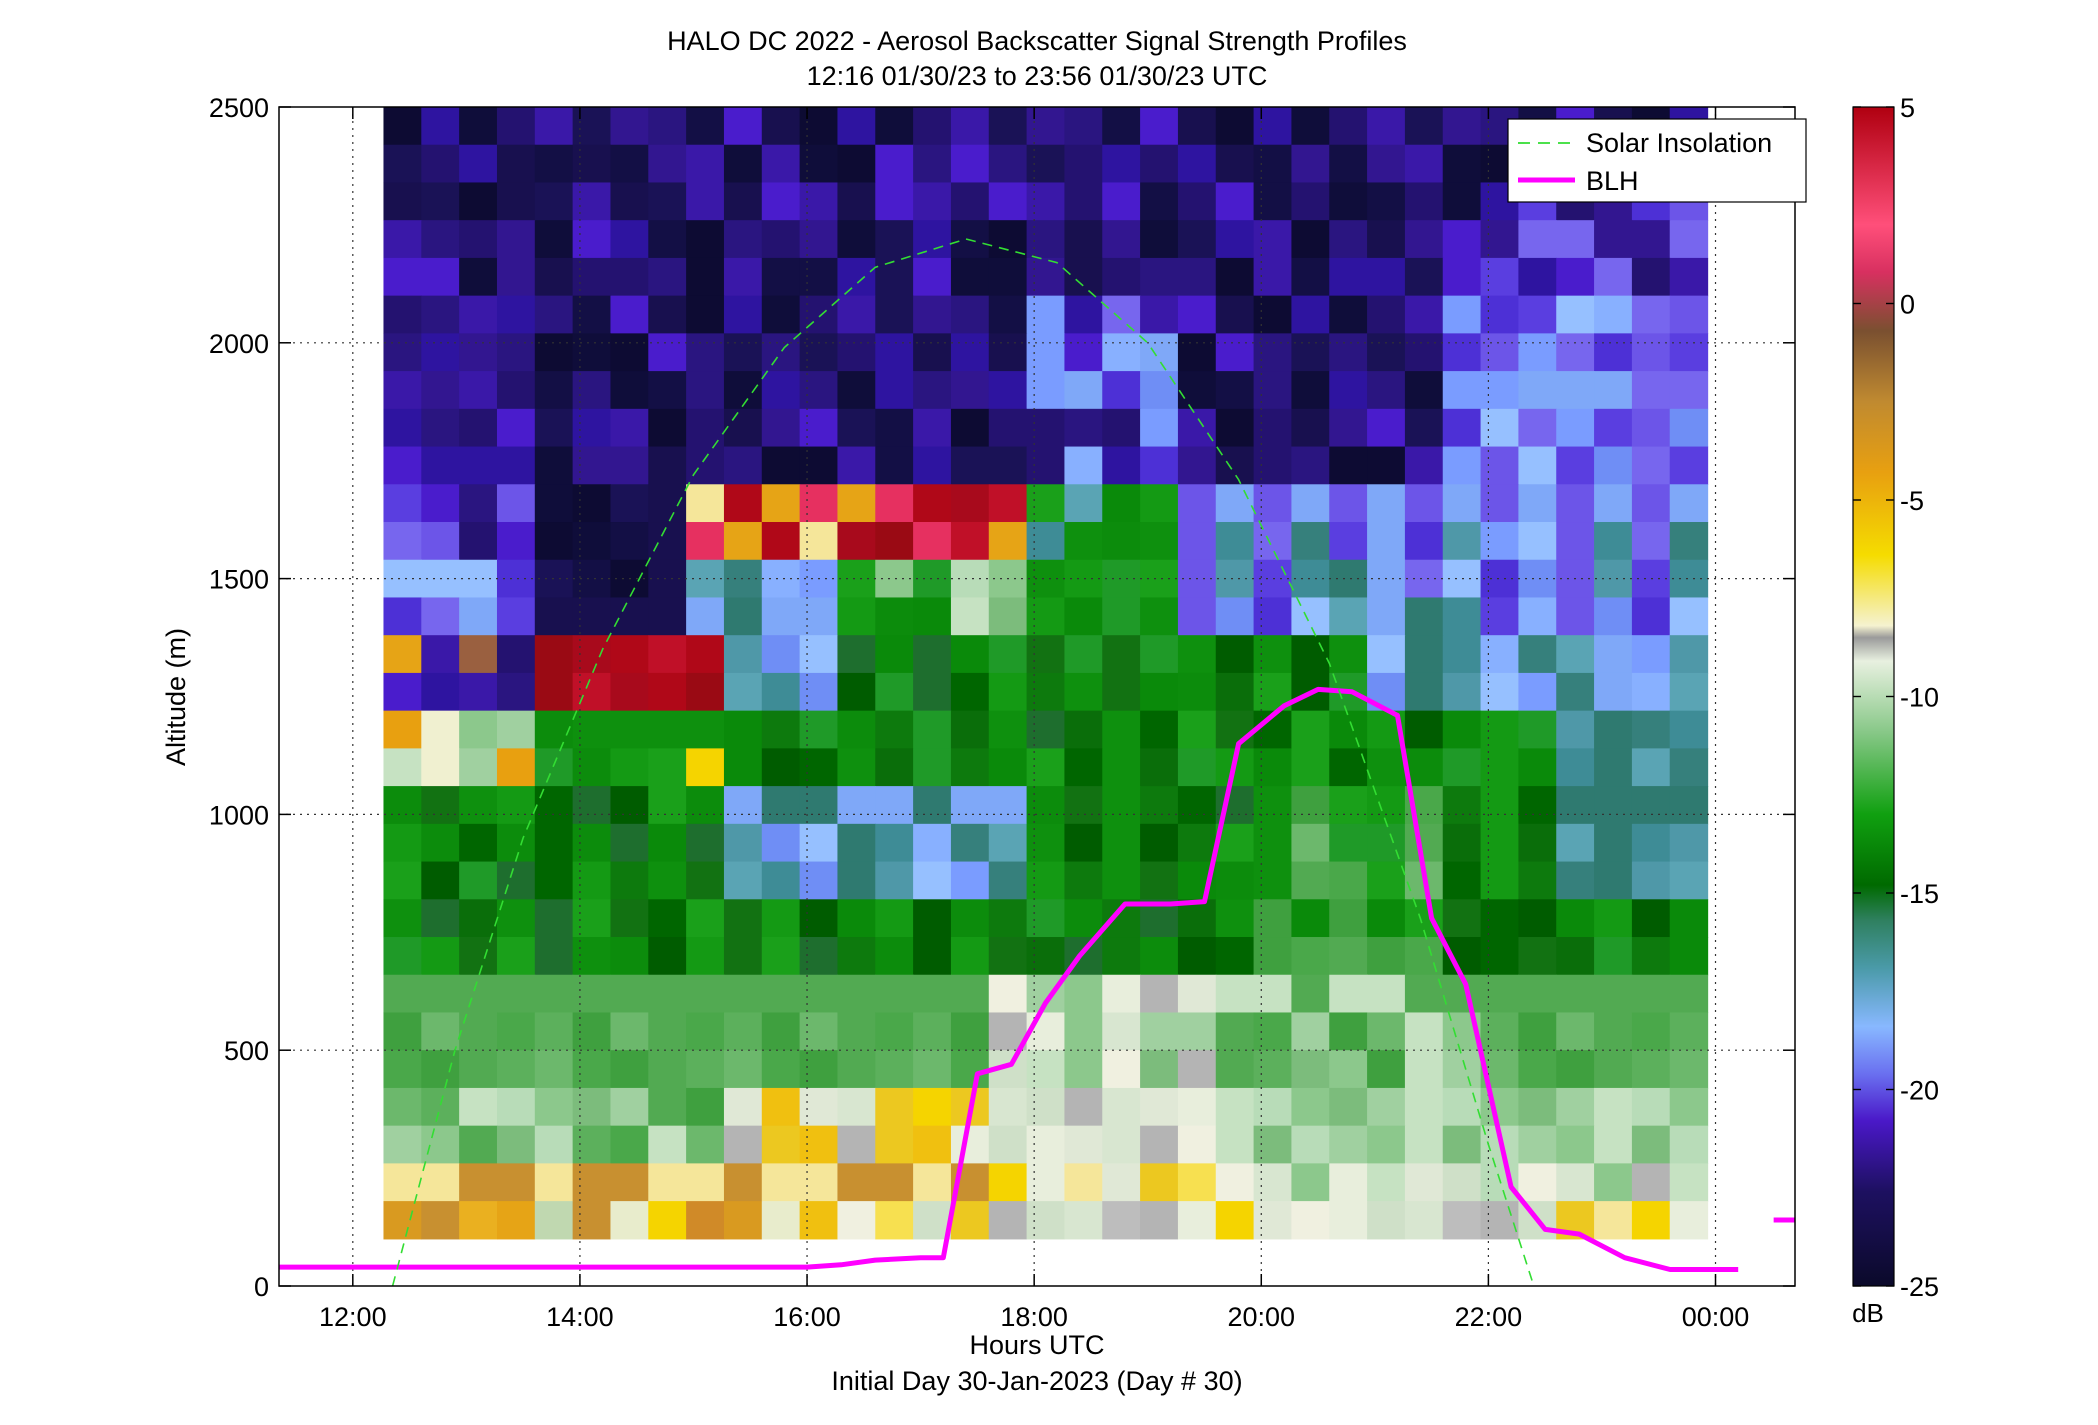 This screenshot has height=1425, width=2098. I want to click on legend-solar-label: Solar Insolation, so click(1679, 143).